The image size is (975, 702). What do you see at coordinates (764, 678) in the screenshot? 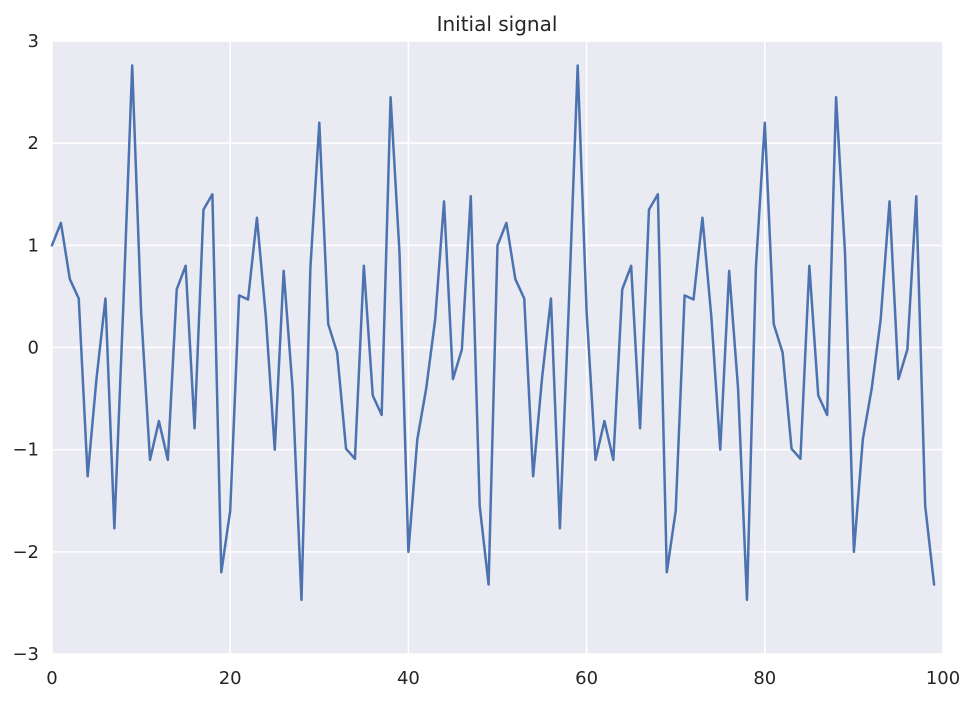
I see `x-tick-label: 80` at bounding box center [764, 678].